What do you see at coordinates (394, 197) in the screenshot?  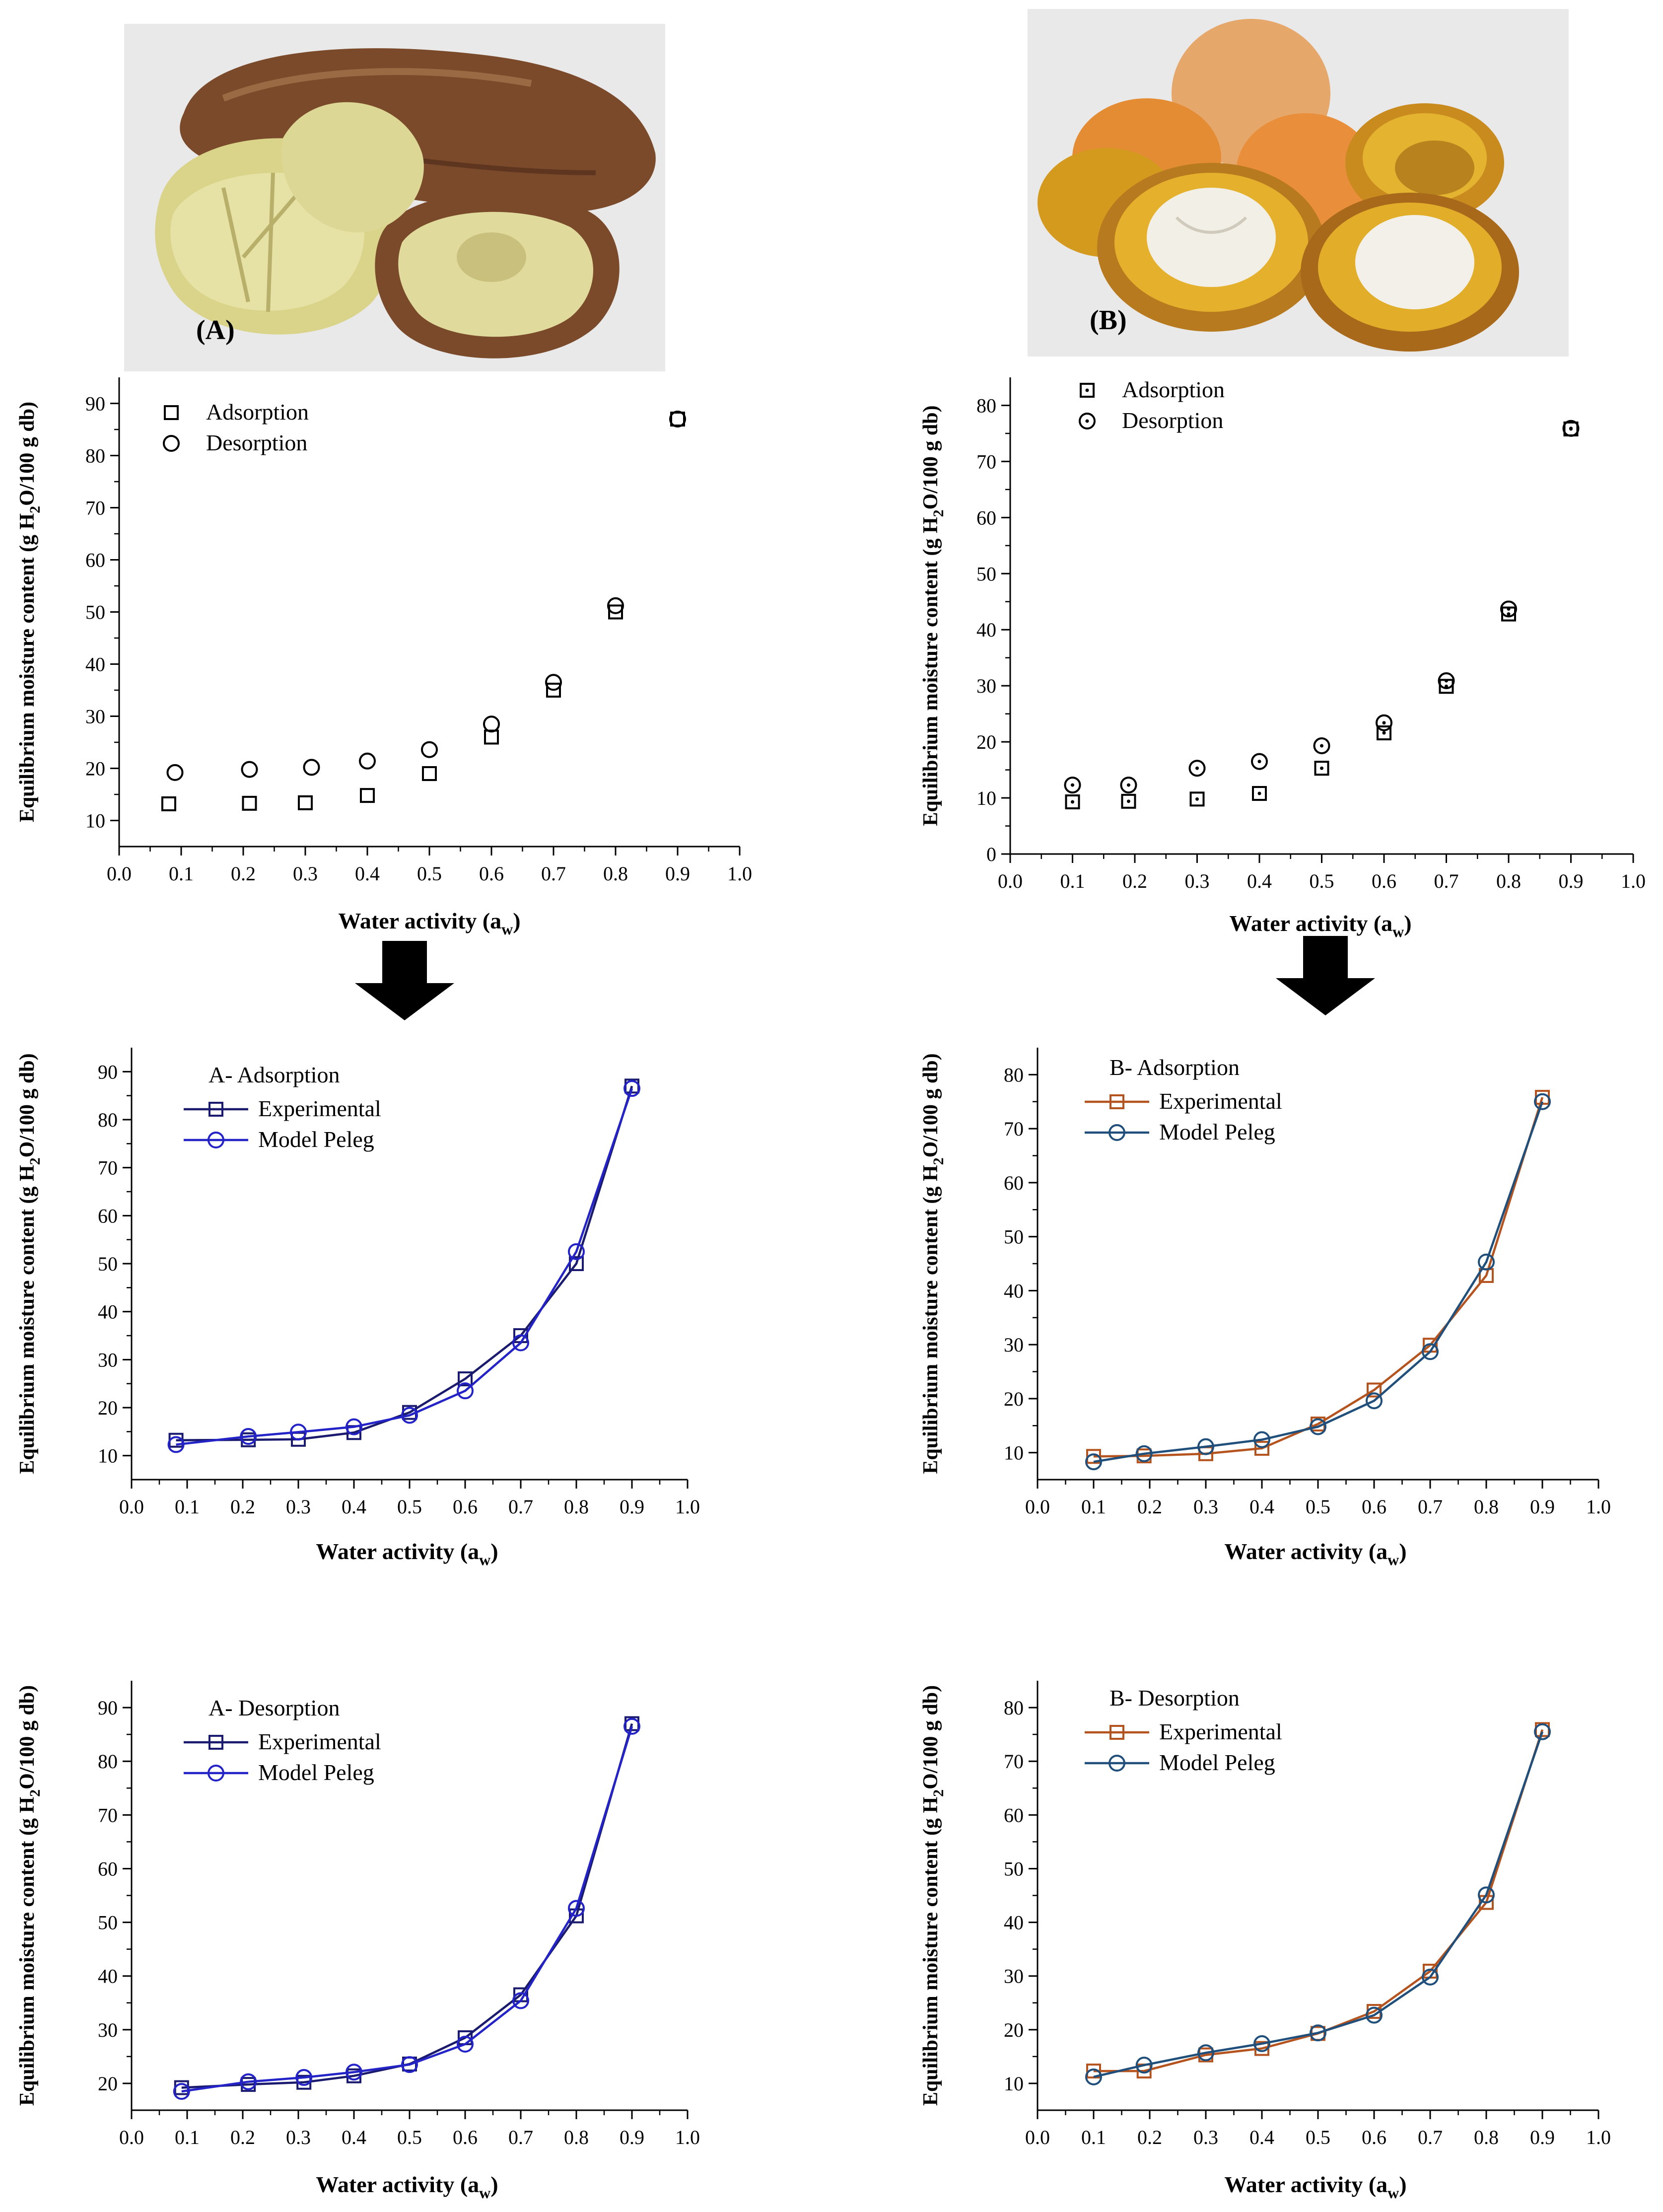 I see `photo-a: (A)` at bounding box center [394, 197].